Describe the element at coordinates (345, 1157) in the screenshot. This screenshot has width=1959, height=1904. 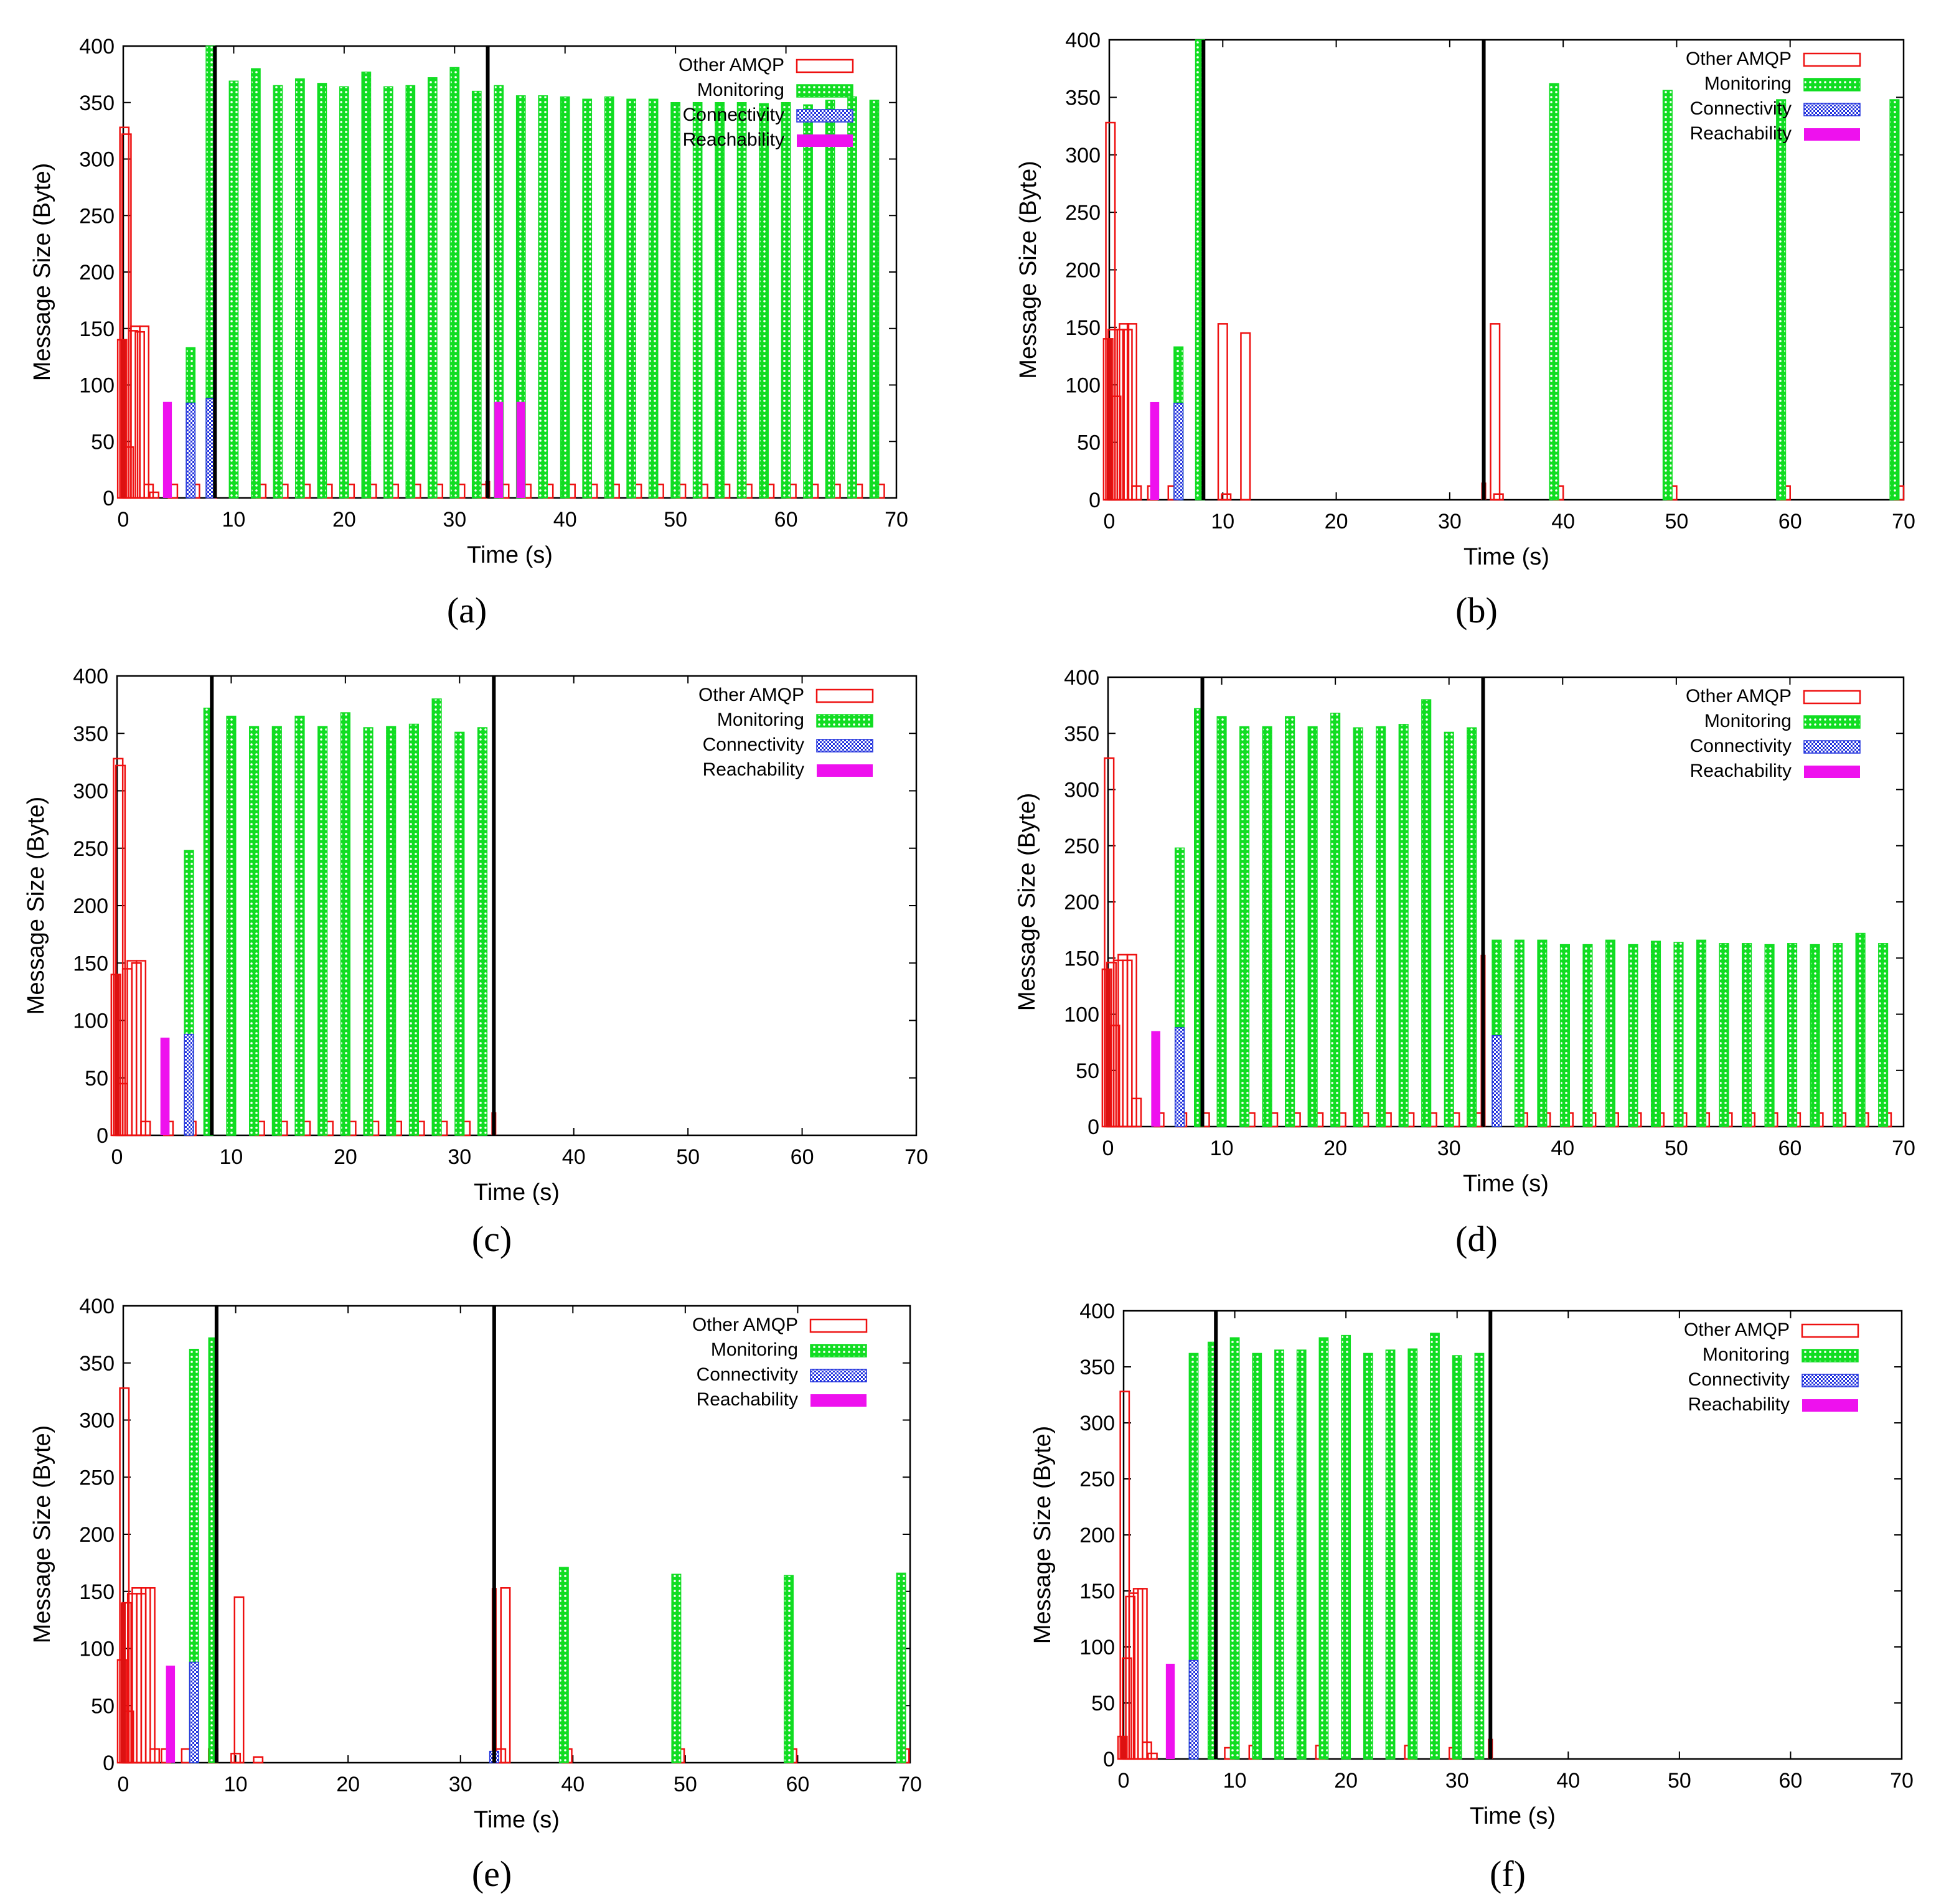
I see `x-tick-label: 20` at that location.